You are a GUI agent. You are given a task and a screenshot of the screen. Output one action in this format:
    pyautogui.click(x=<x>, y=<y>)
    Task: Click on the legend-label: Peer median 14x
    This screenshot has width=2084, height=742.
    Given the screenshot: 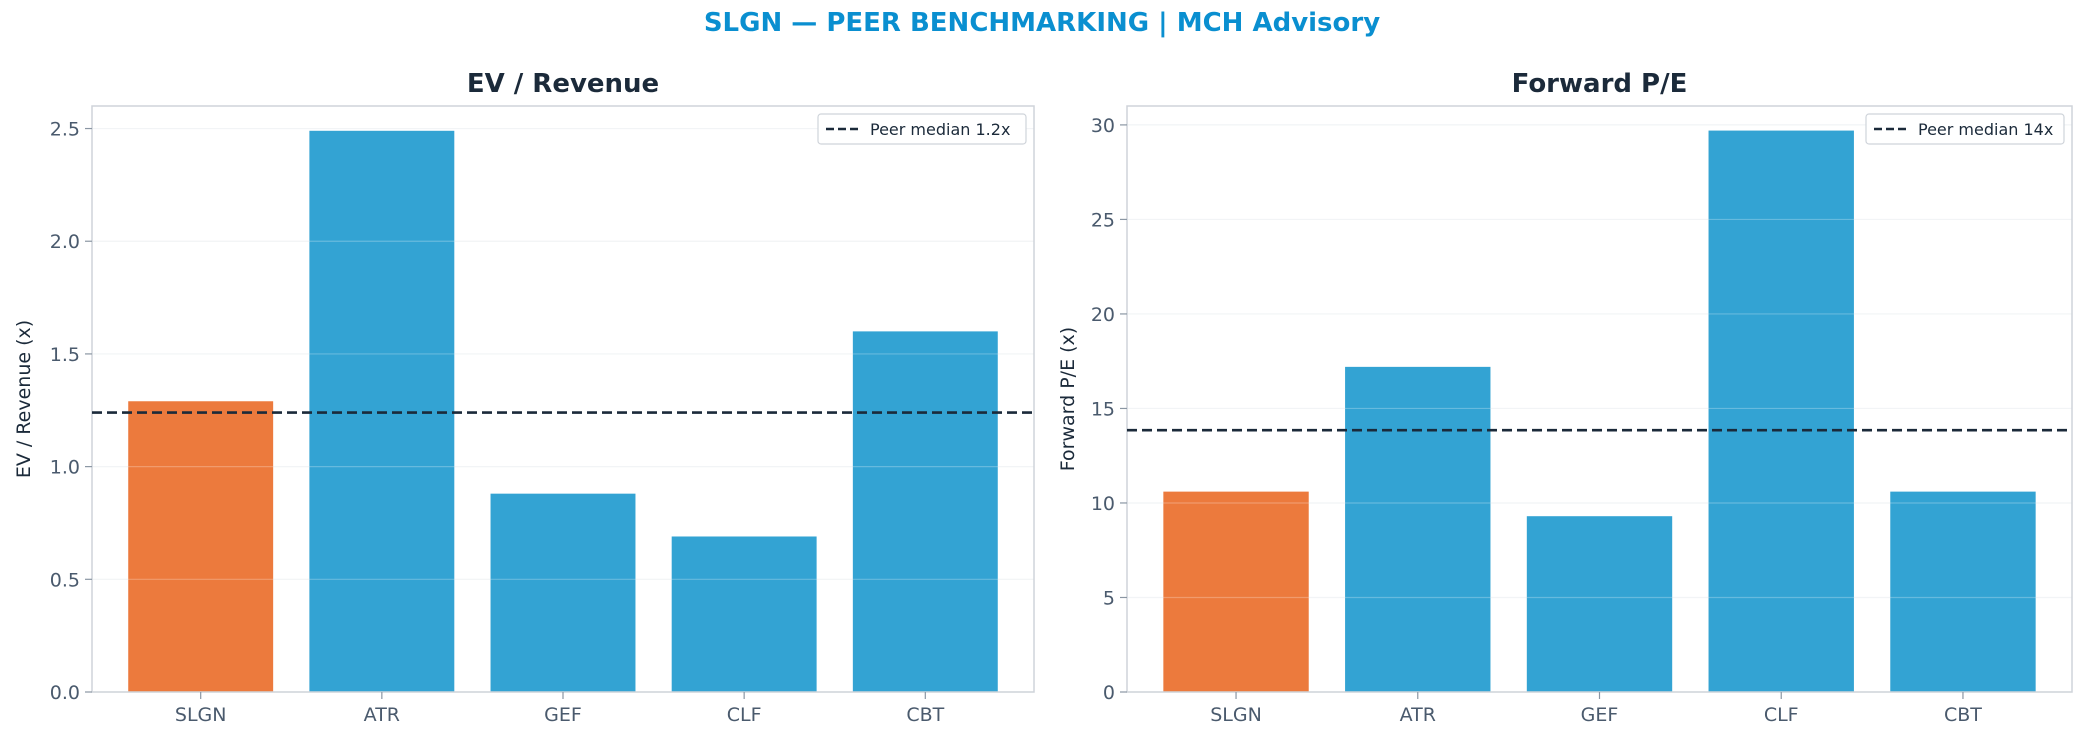 What is the action you would take?
    pyautogui.click(x=1985, y=129)
    